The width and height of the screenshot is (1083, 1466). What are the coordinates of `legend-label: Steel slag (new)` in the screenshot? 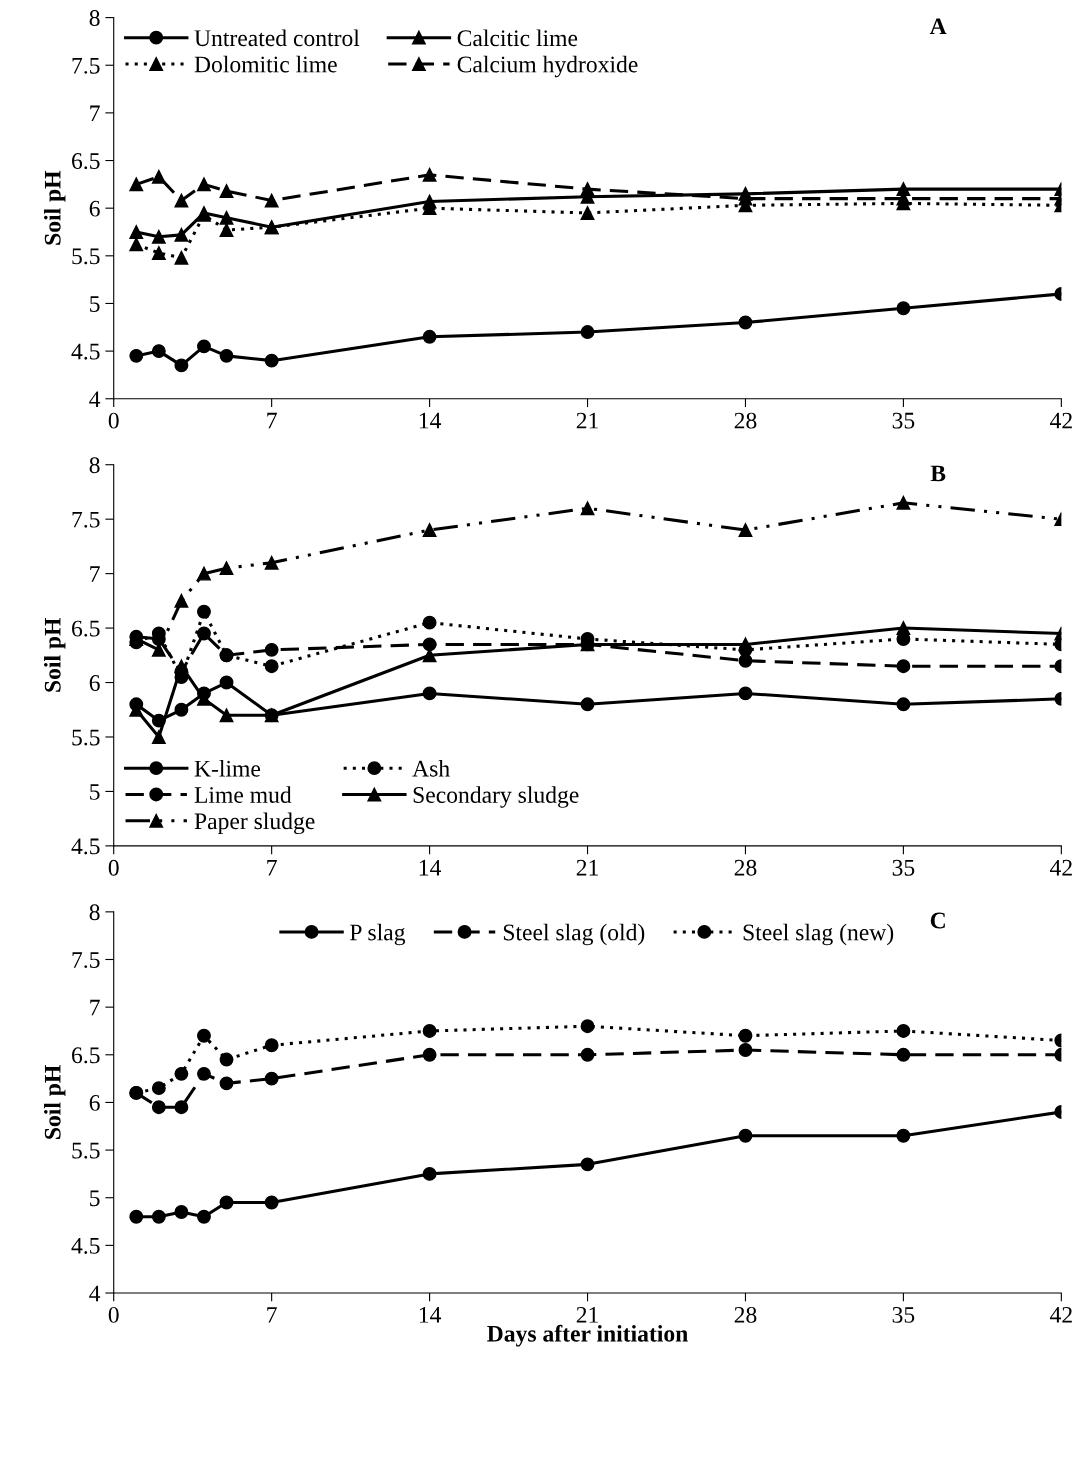 It's located at (818, 934).